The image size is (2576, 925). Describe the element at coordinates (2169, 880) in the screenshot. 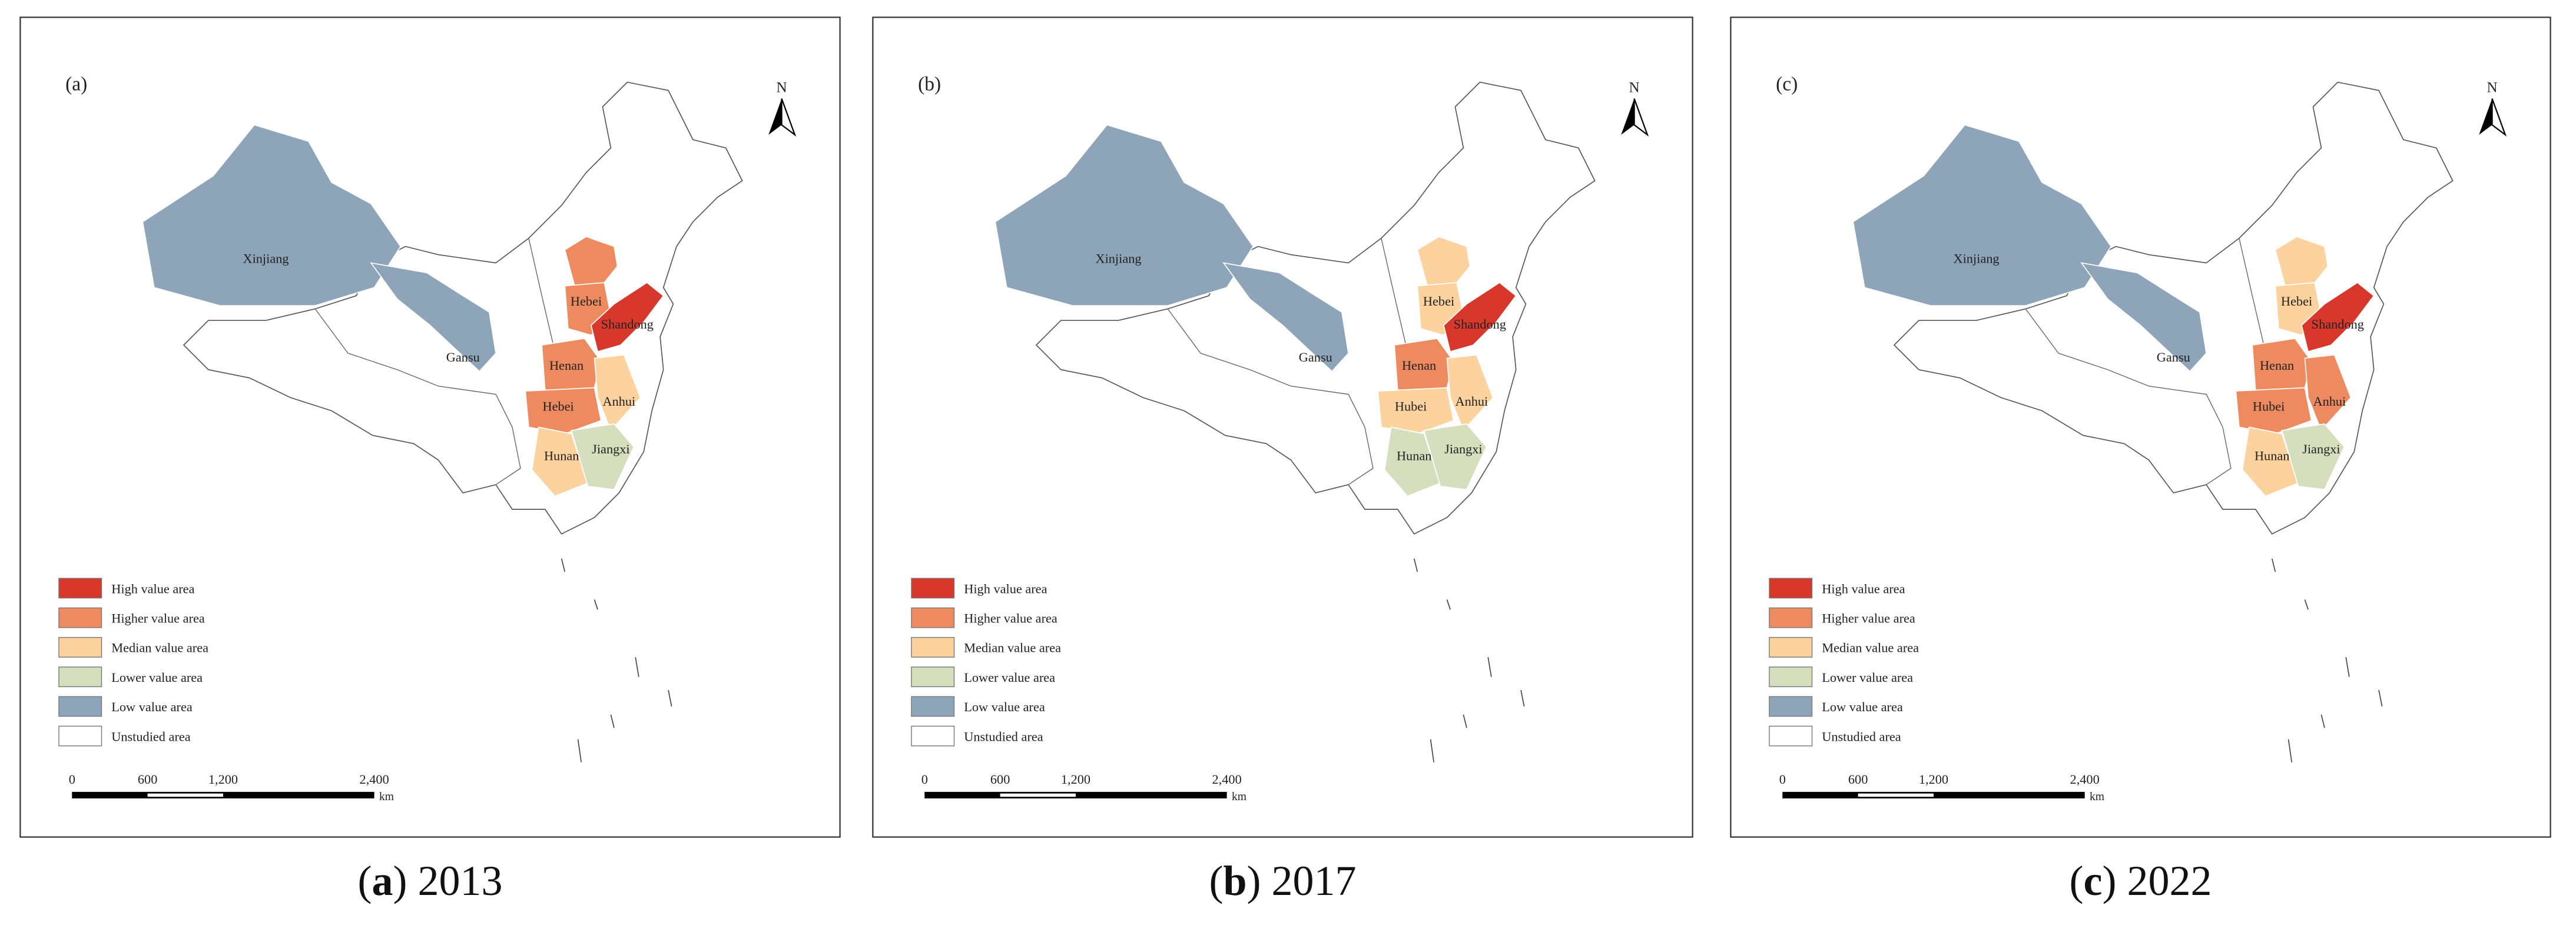

I see `caption-year: 2022` at that location.